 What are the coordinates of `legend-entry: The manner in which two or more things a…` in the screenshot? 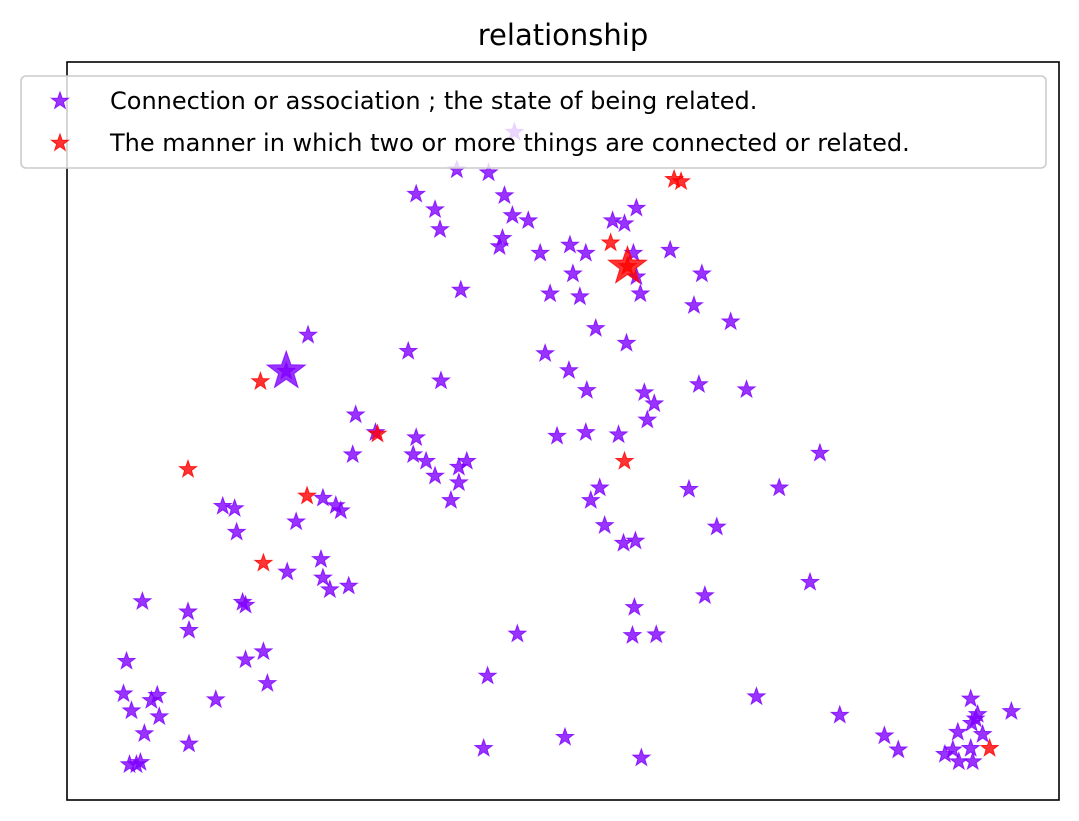 It's located at (479, 143).